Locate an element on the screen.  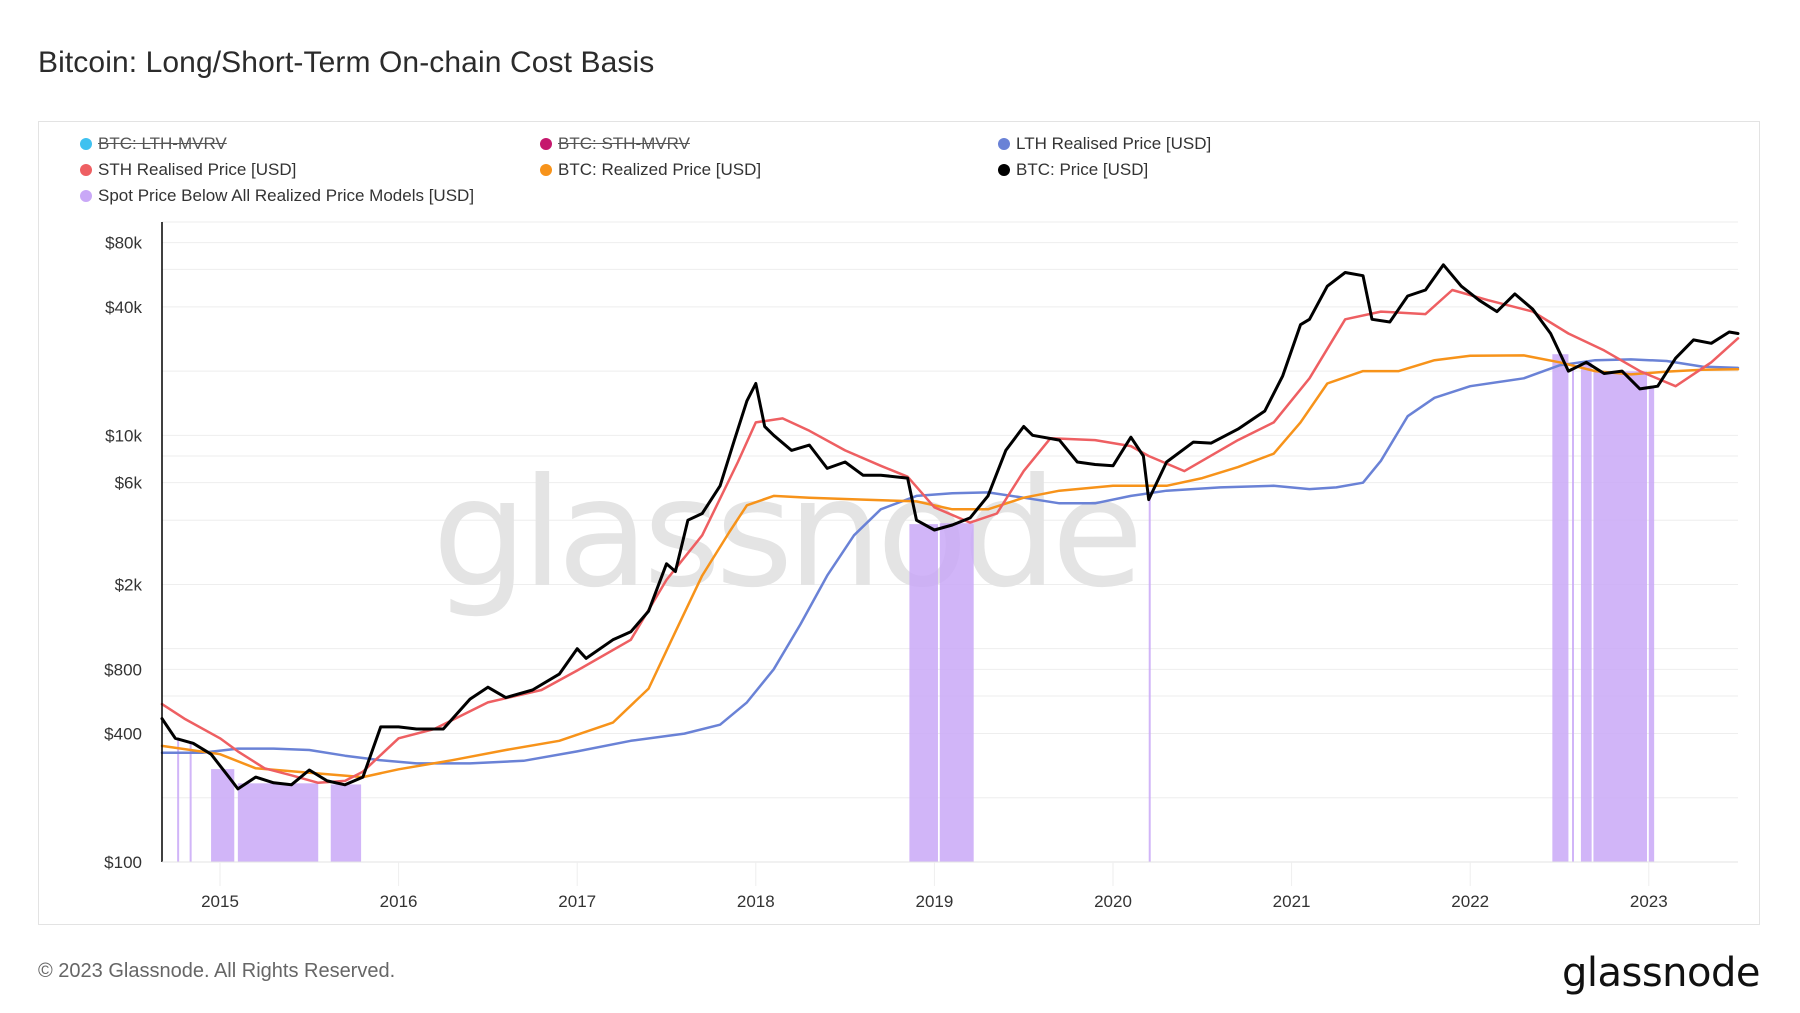
legend-item: BTC: Realized Price [USD] is located at coordinates (650, 170).